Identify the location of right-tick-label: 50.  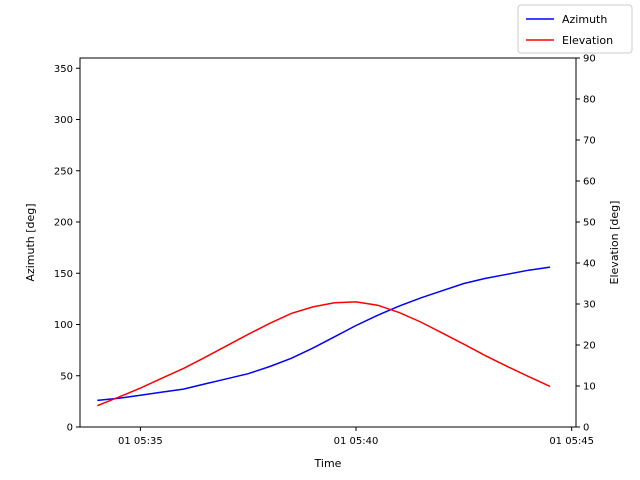
(589, 223).